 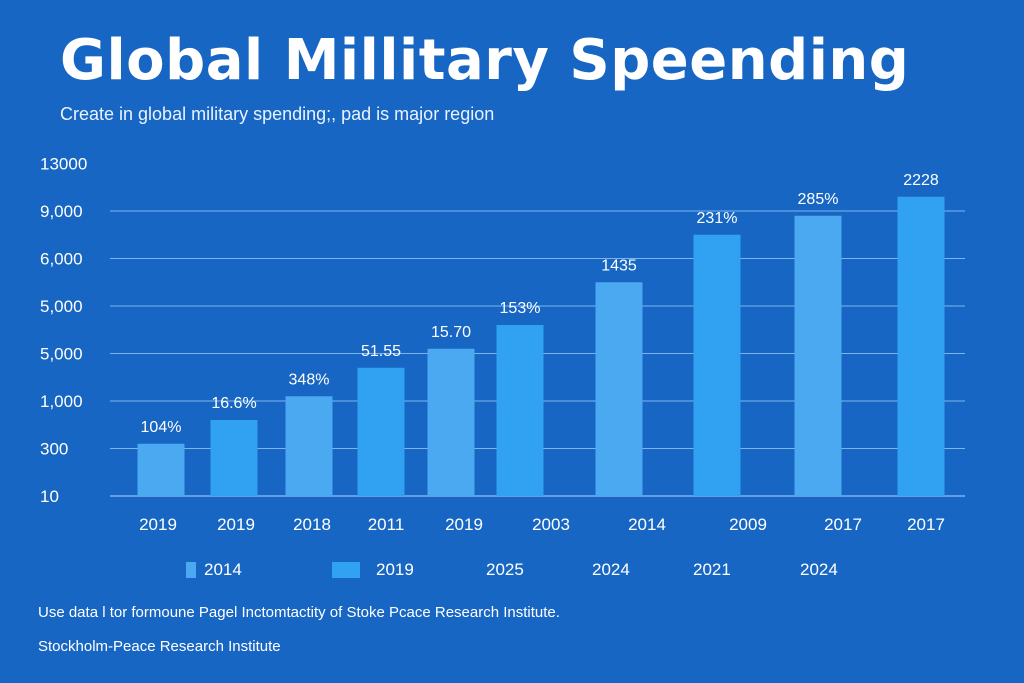 I want to click on legend-label: 2014, so click(x=223, y=569).